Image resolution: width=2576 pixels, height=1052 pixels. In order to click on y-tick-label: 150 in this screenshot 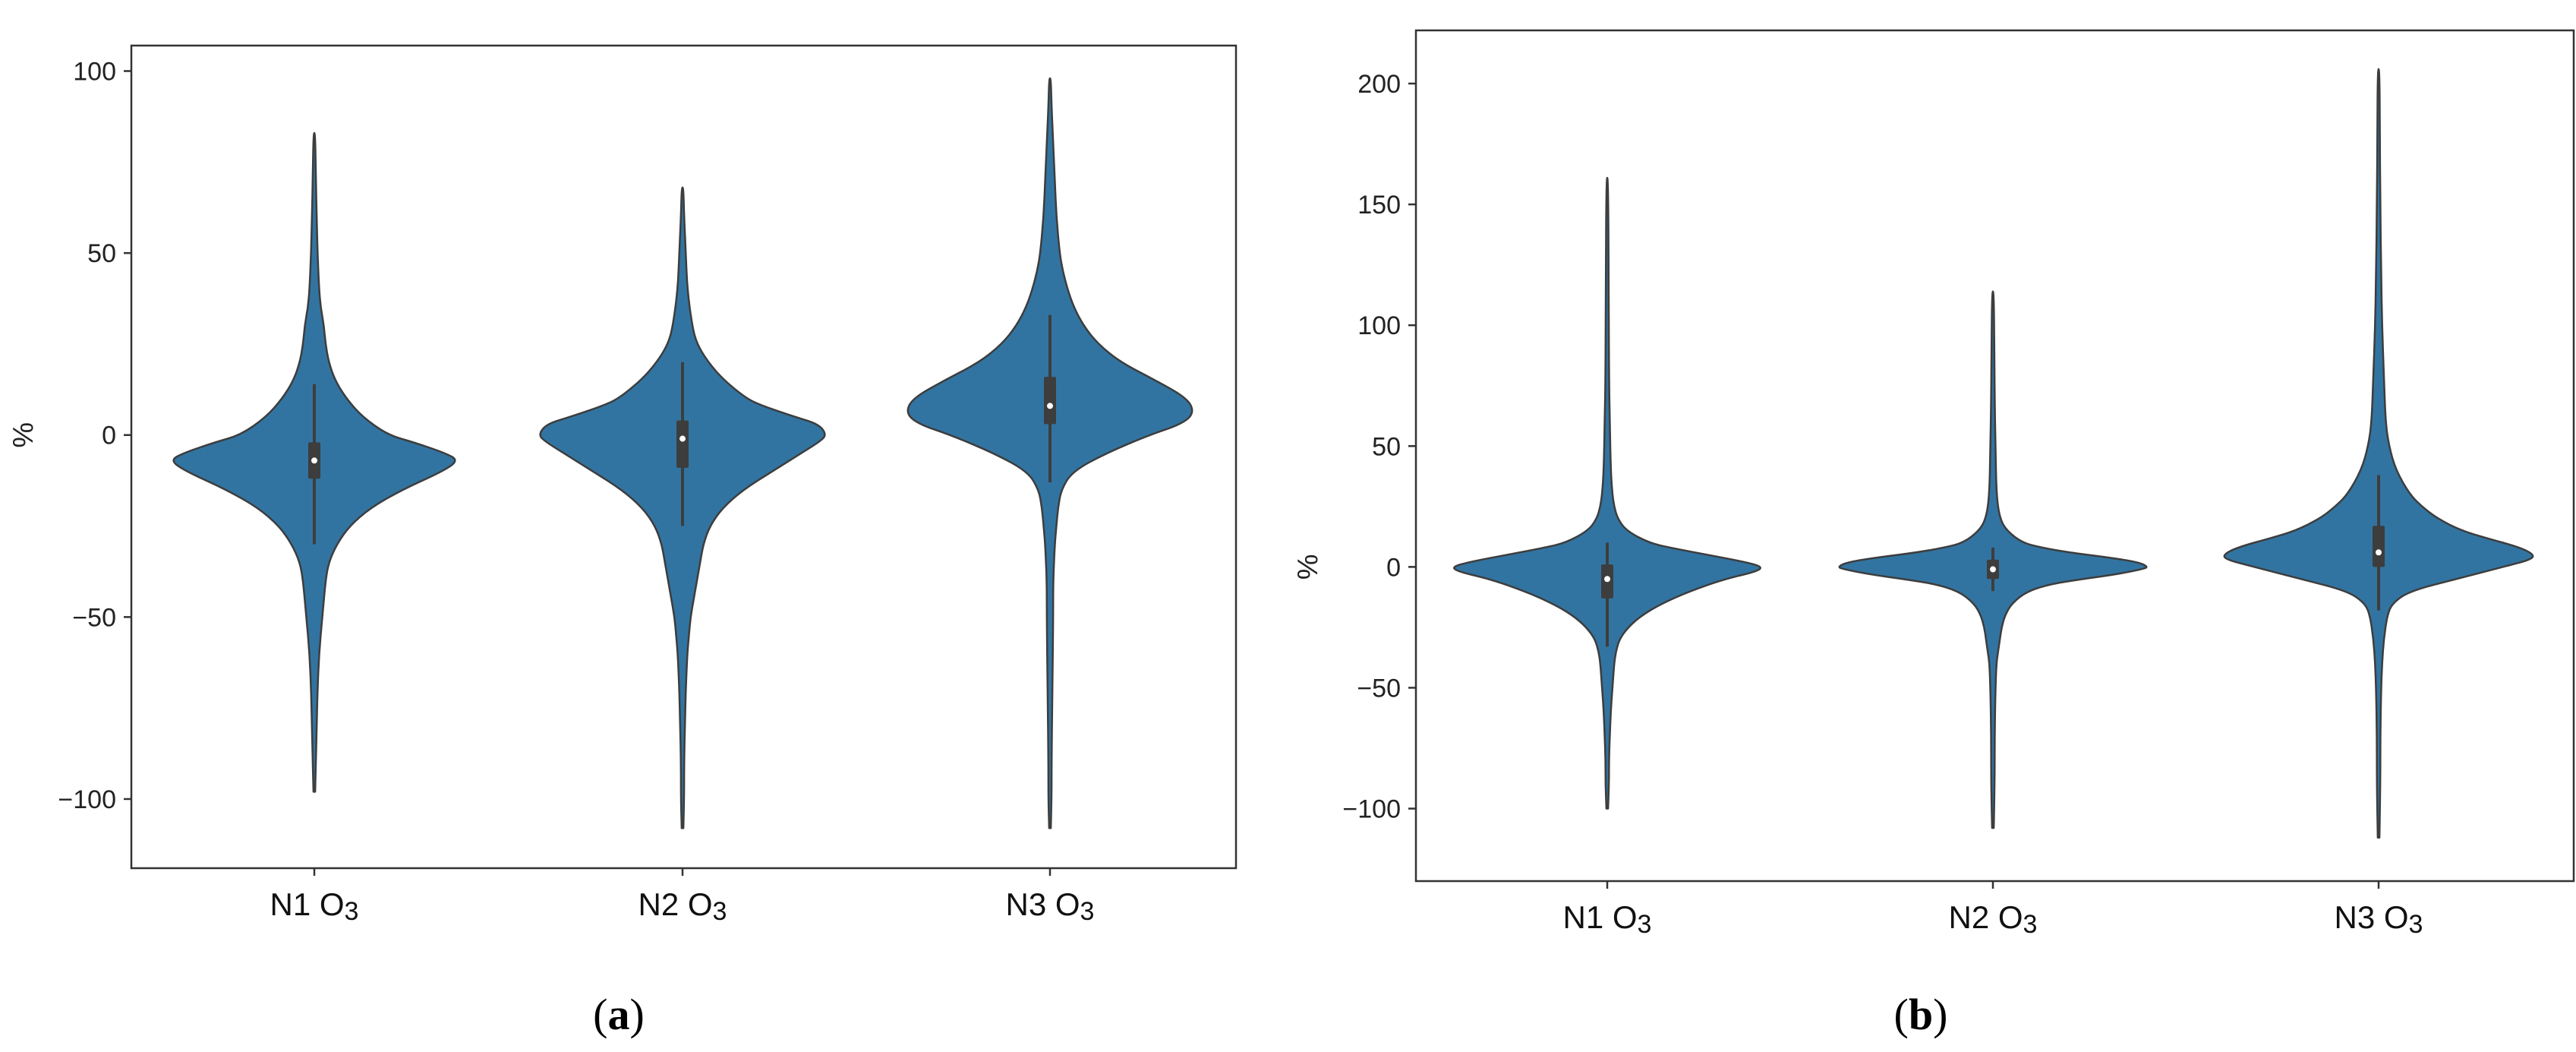, I will do `click(1379, 206)`.